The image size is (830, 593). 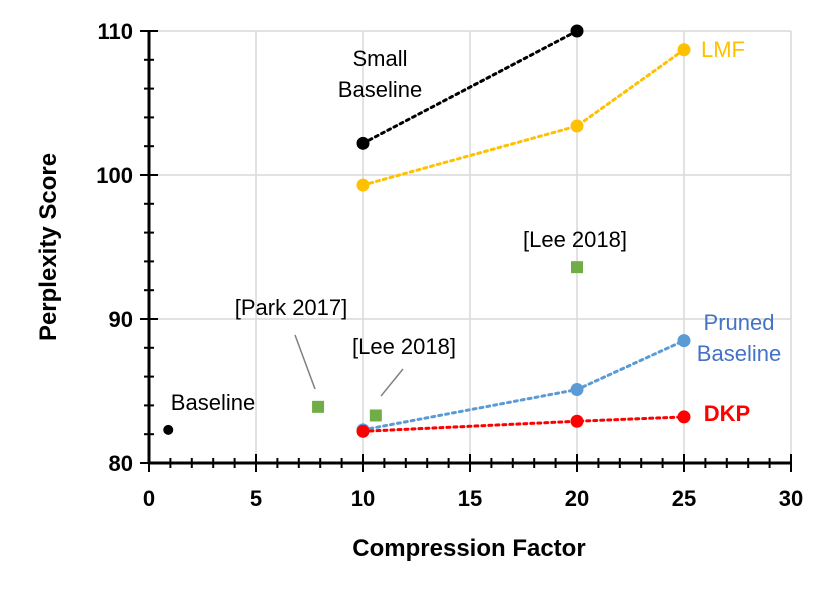 I want to click on annotation-label: DKP, so click(x=727, y=413).